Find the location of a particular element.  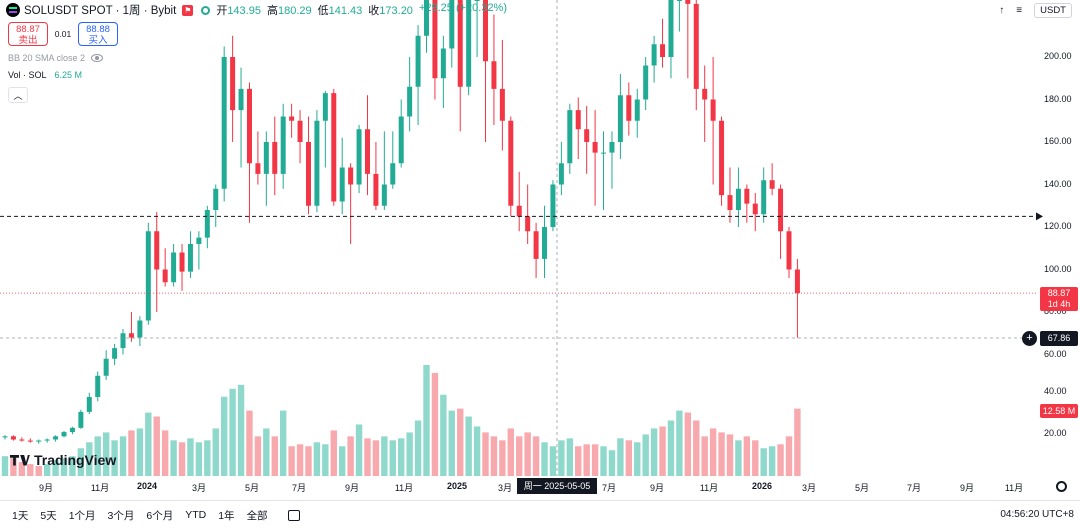

range-all: 全部 is located at coordinates (257, 515).